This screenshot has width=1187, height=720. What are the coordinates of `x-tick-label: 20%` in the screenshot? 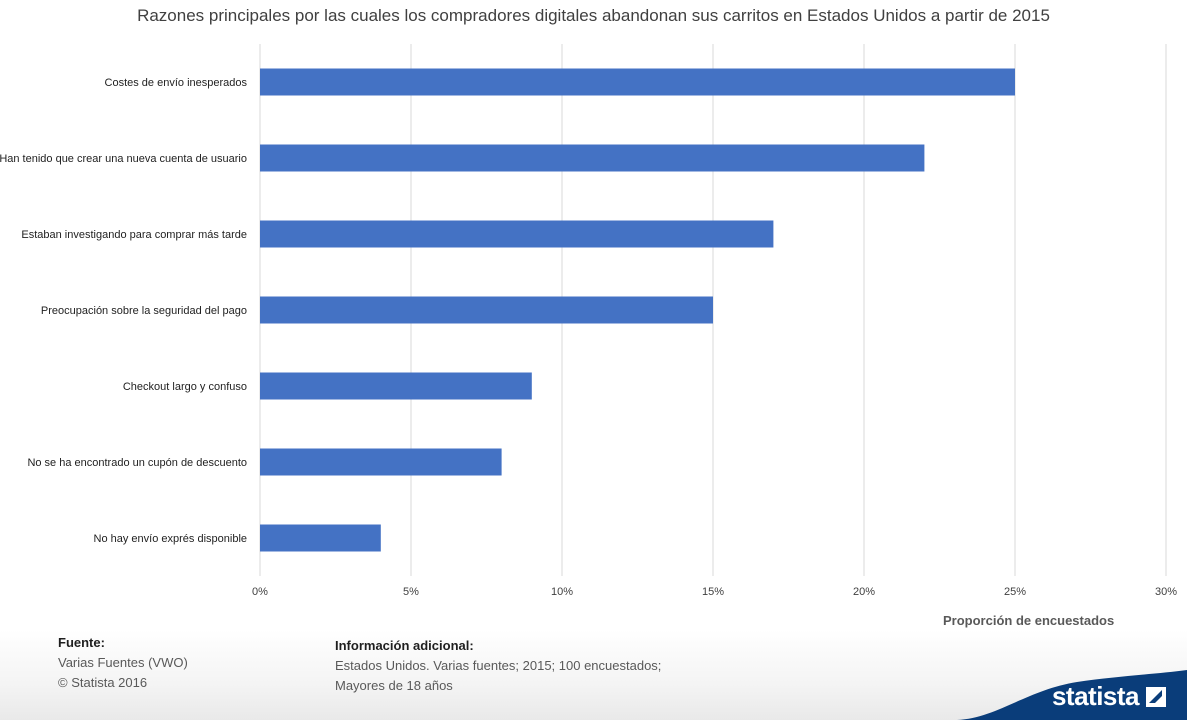 It's located at (864, 592).